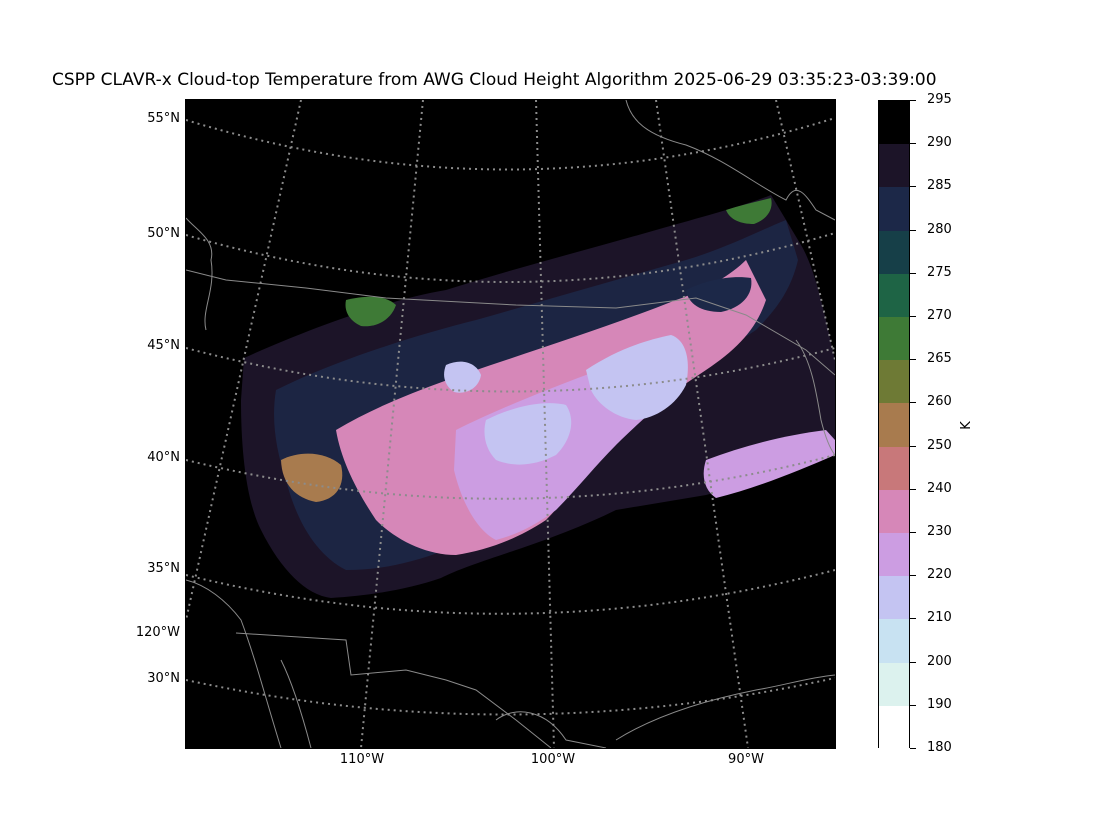 The image size is (1120, 840). I want to click on colorbar-tick-label: 260, so click(939, 402).